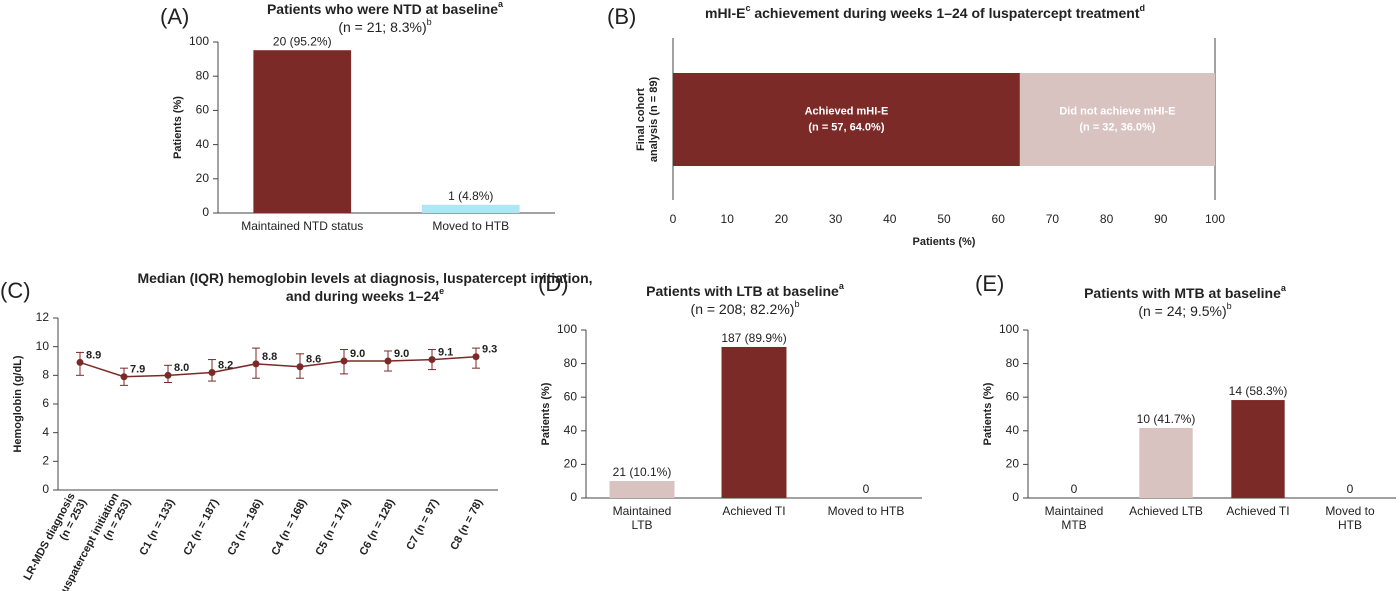  I want to click on y-tick-label: analysis (n = 89), so click(654, 120).